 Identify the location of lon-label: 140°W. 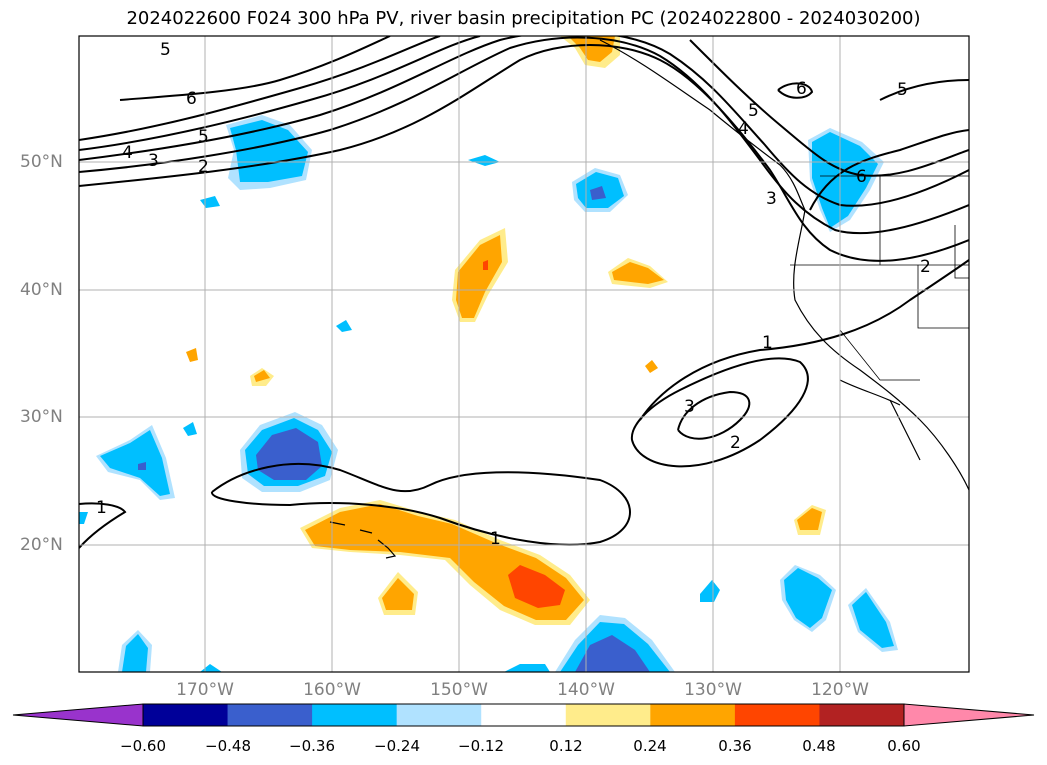
(586, 690).